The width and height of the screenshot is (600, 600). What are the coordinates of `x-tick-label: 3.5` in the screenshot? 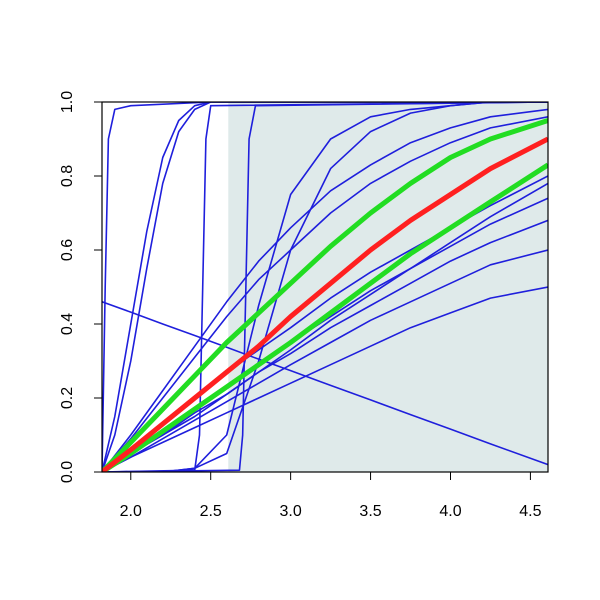 It's located at (370, 511).